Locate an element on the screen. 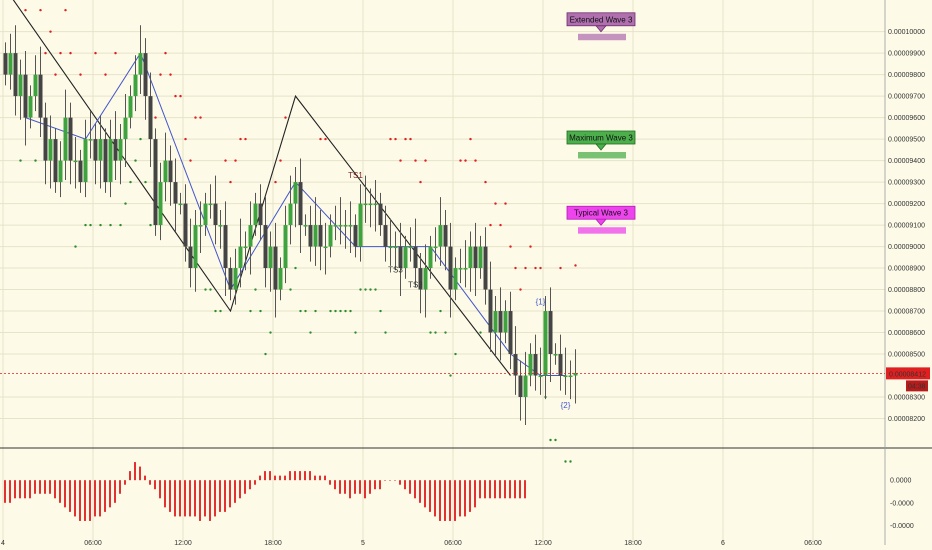 This screenshot has height=550, width=932. extended-wave-box is located at coordinates (602, 37).